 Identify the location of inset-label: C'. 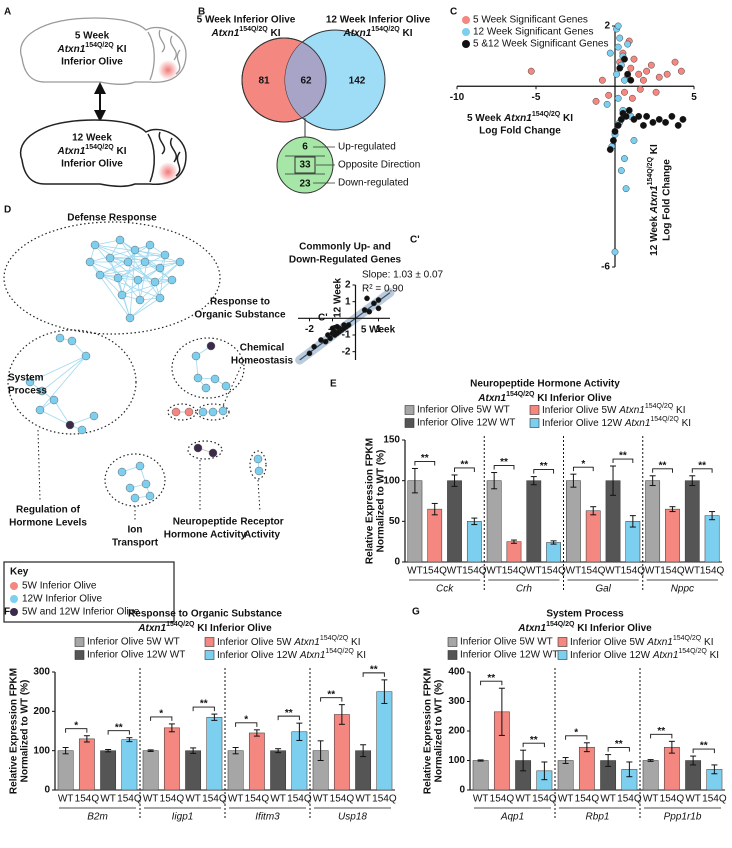
(323, 318).